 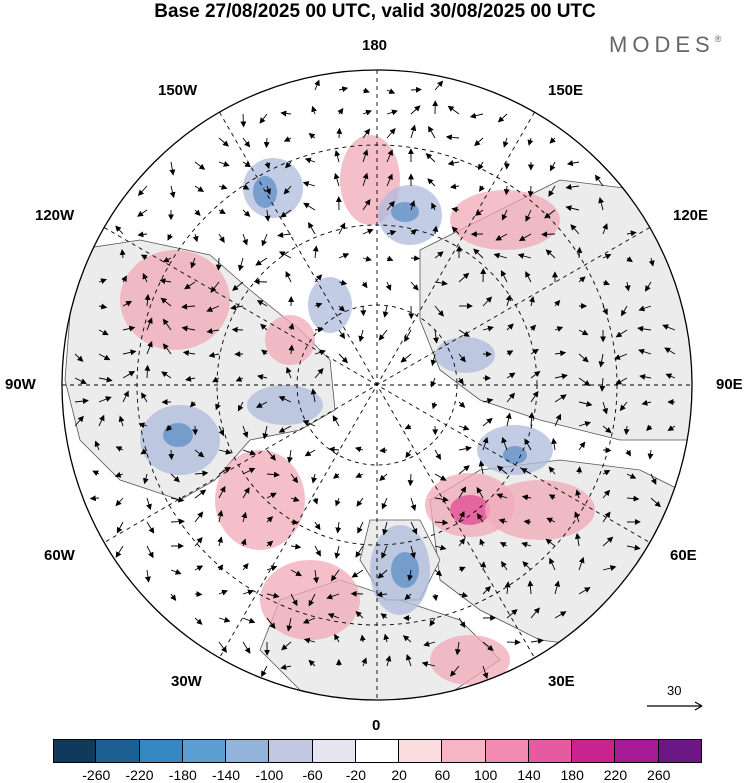 What do you see at coordinates (20, 384) in the screenshot?
I see `lon-label-90w: 90W` at bounding box center [20, 384].